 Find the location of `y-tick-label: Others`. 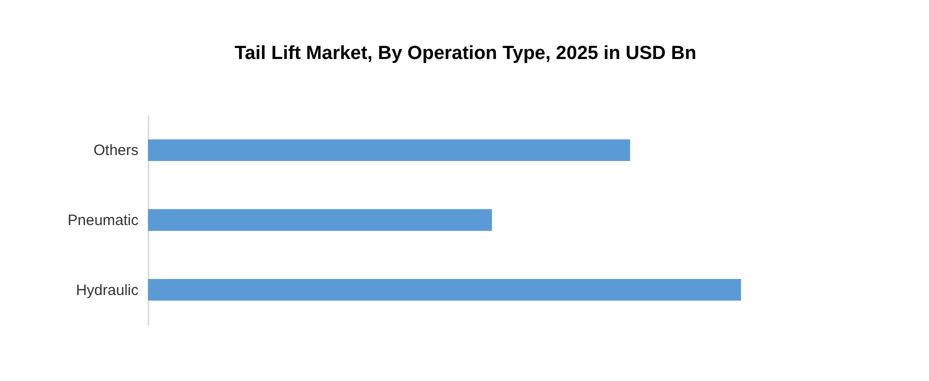

y-tick-label: Others is located at coordinates (115, 151).